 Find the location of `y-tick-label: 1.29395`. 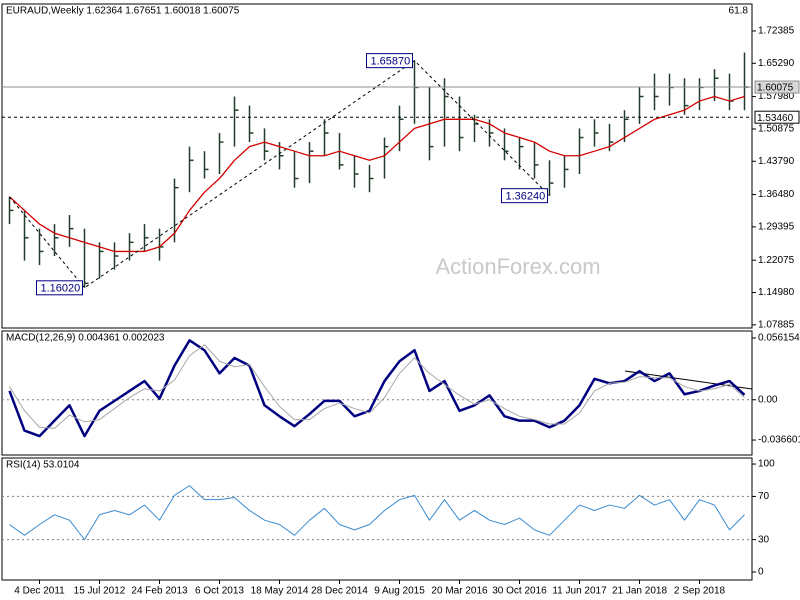

y-tick-label: 1.29395 is located at coordinates (776, 226).